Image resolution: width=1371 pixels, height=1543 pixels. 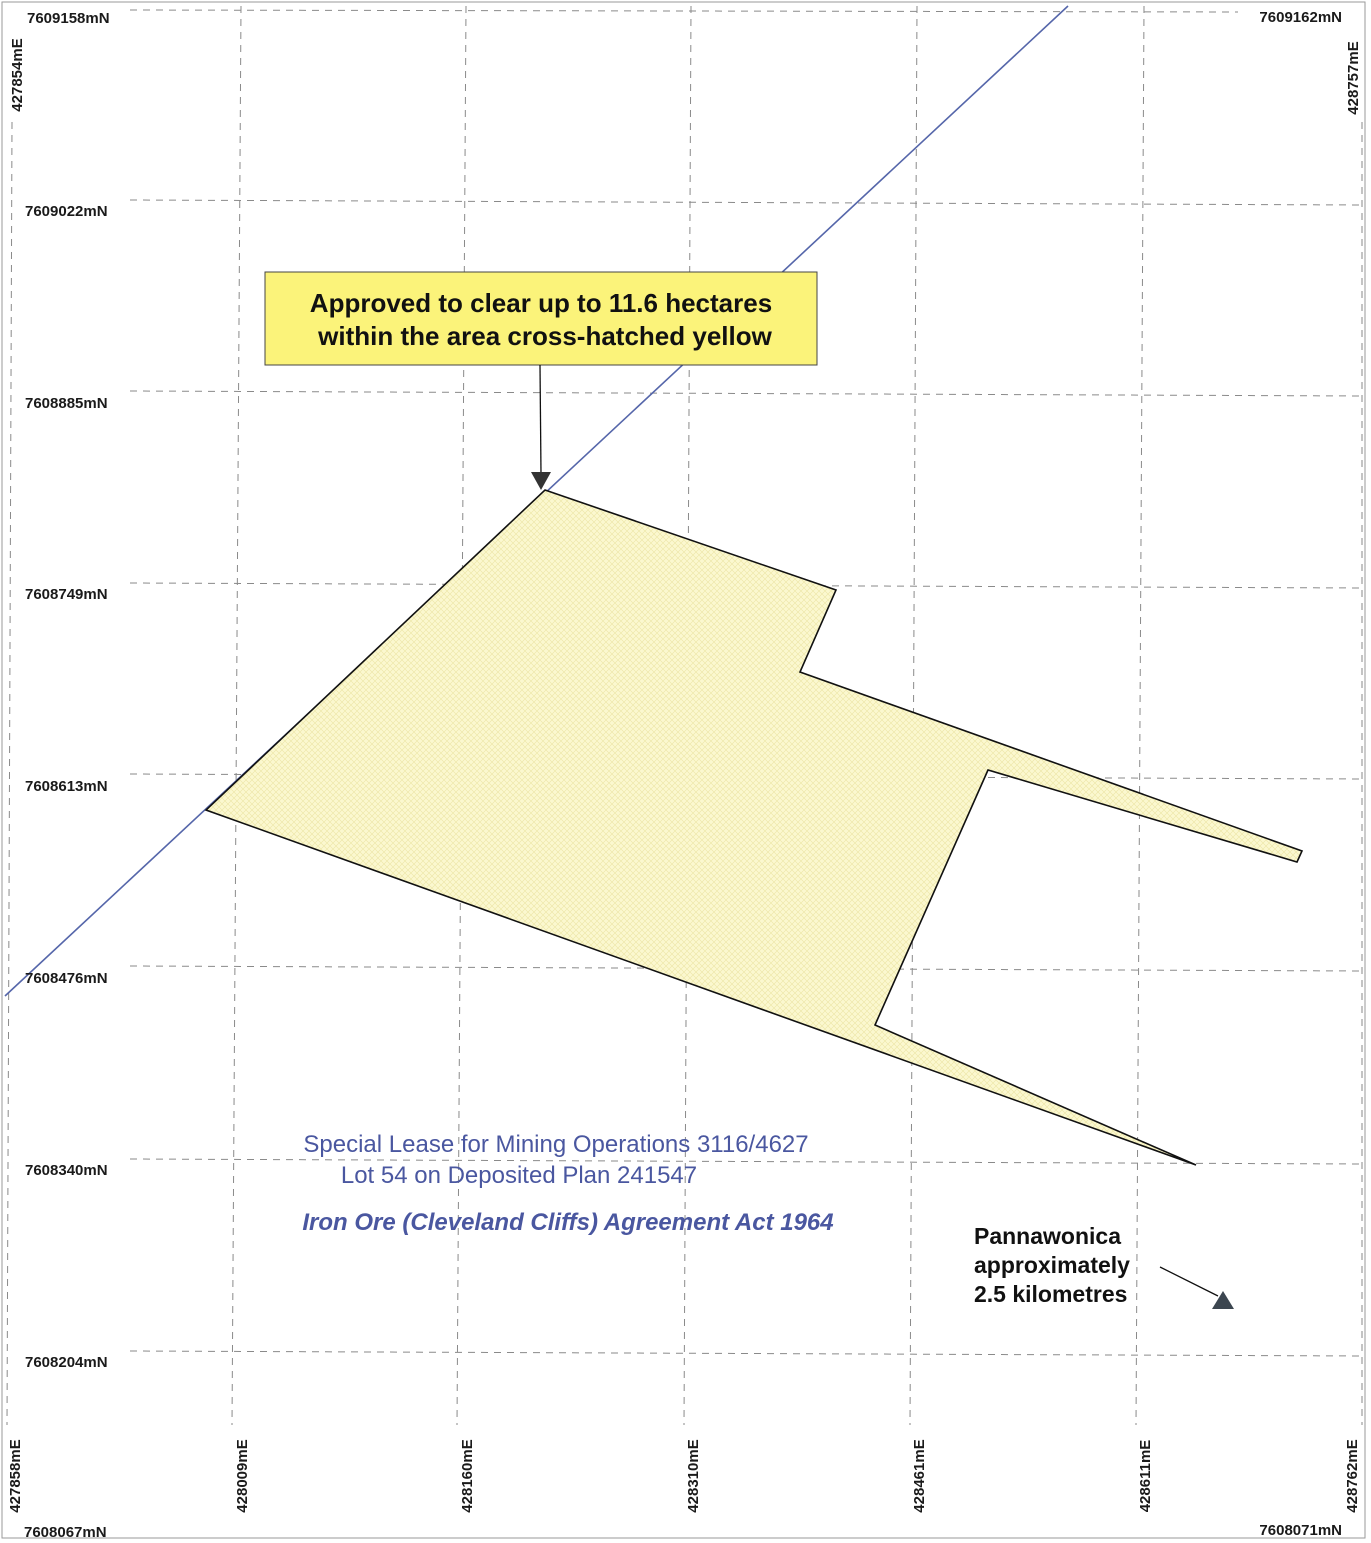 I want to click on pannawonica-label: Pannawonica, so click(x=1047, y=1236).